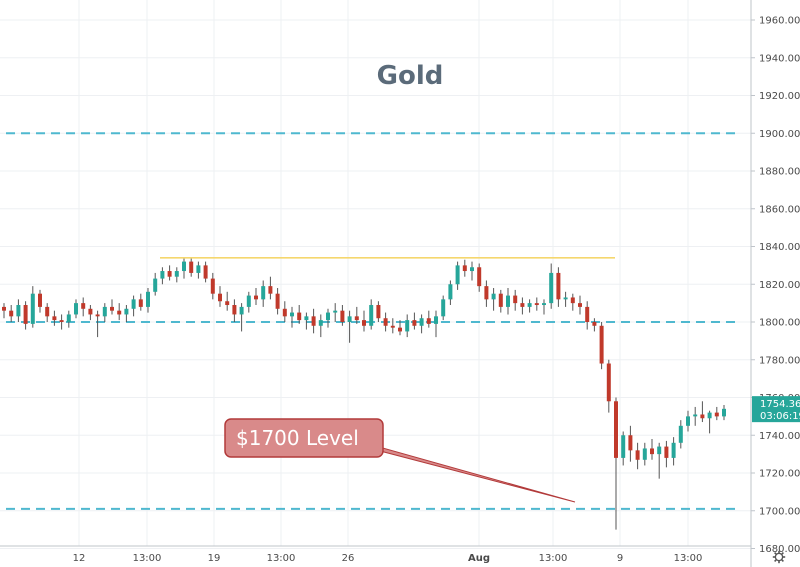  I want to click on gear-icon, so click(779, 557).